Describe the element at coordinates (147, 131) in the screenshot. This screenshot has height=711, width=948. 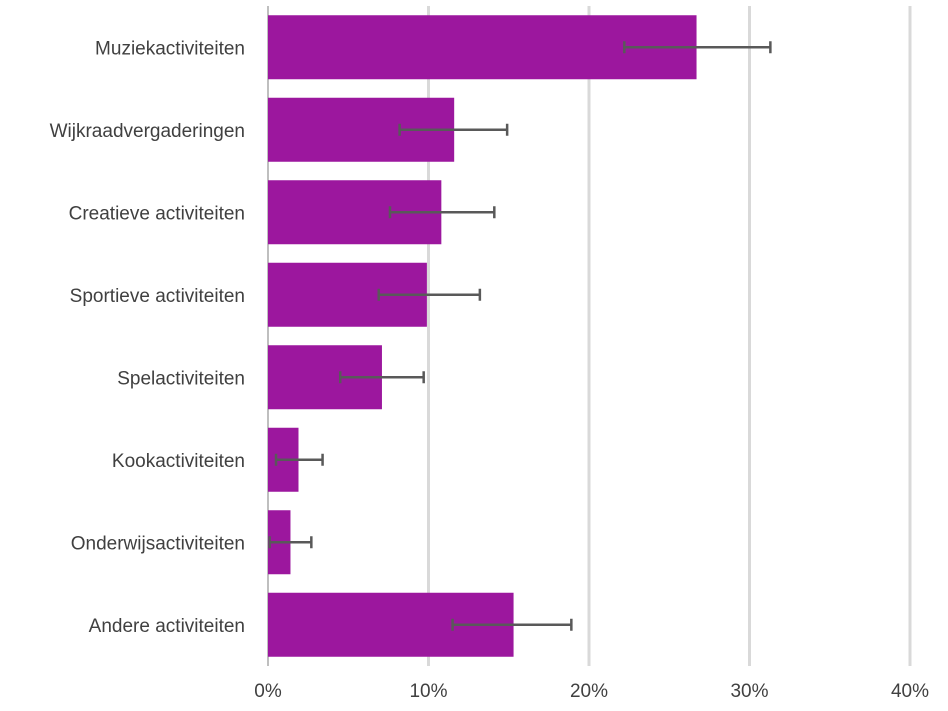
I see `category-label: Wijkraadvergaderingen` at that location.